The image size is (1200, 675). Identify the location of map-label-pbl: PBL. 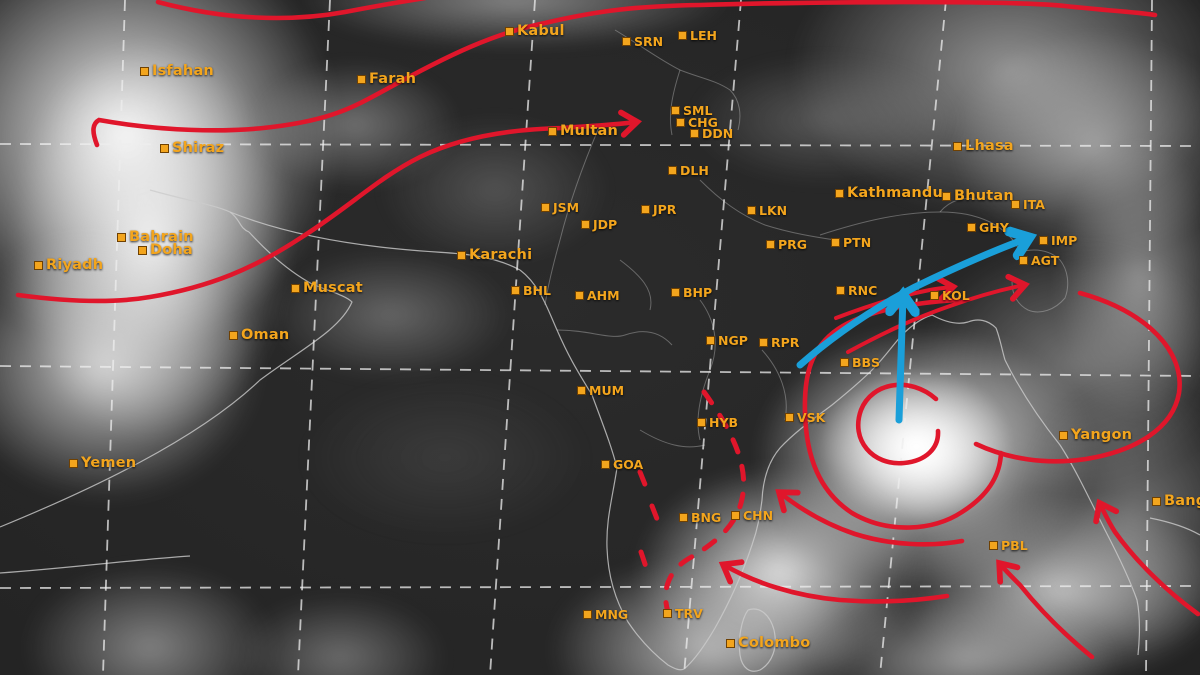
(1008, 545).